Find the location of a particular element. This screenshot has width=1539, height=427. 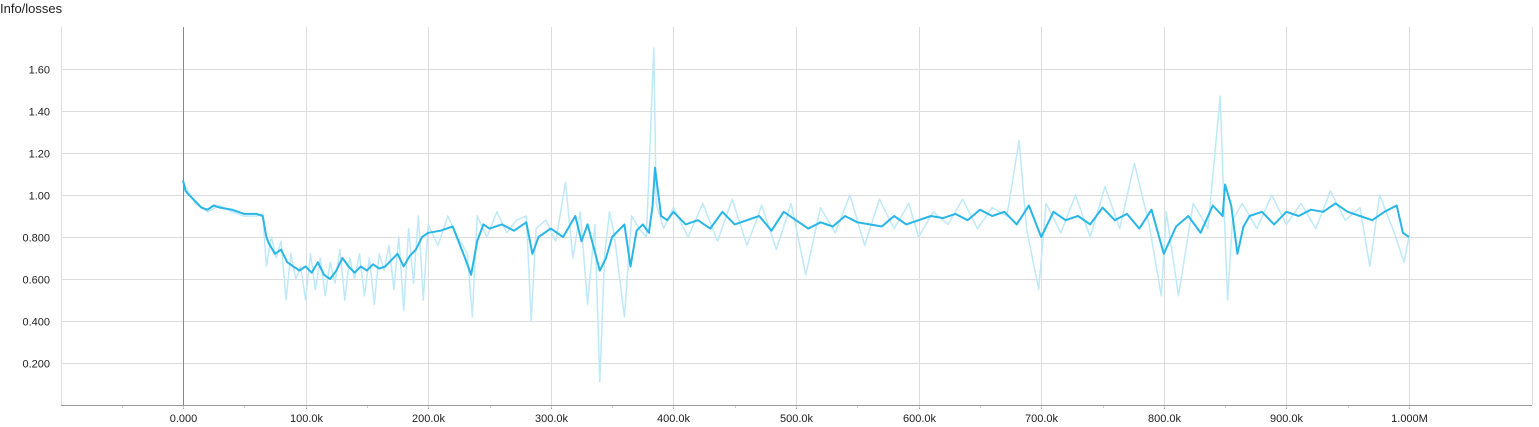

x-tick-label: 200.0k is located at coordinates (429, 419).